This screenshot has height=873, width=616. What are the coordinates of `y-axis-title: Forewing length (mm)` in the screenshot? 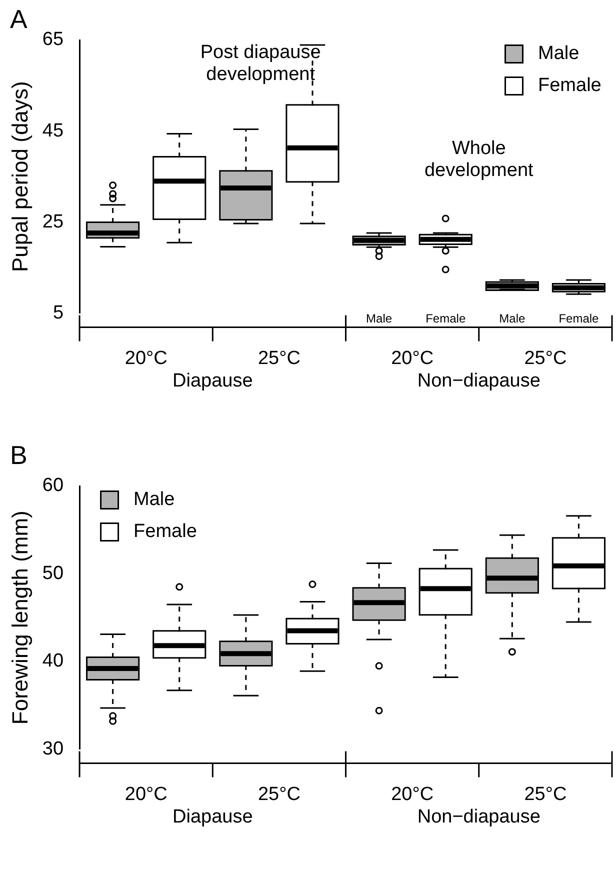 It's located at (19, 617).